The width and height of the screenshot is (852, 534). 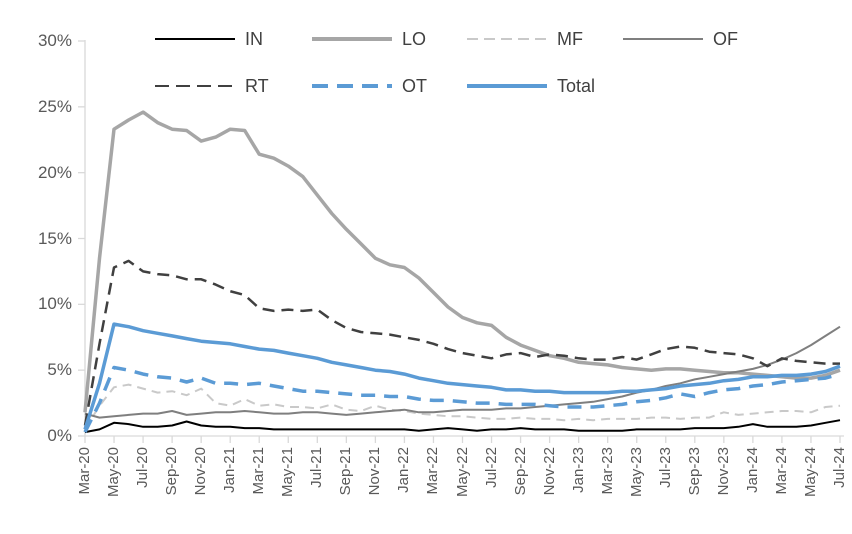 I want to click on legend-item-total: Total, so click(x=531, y=86).